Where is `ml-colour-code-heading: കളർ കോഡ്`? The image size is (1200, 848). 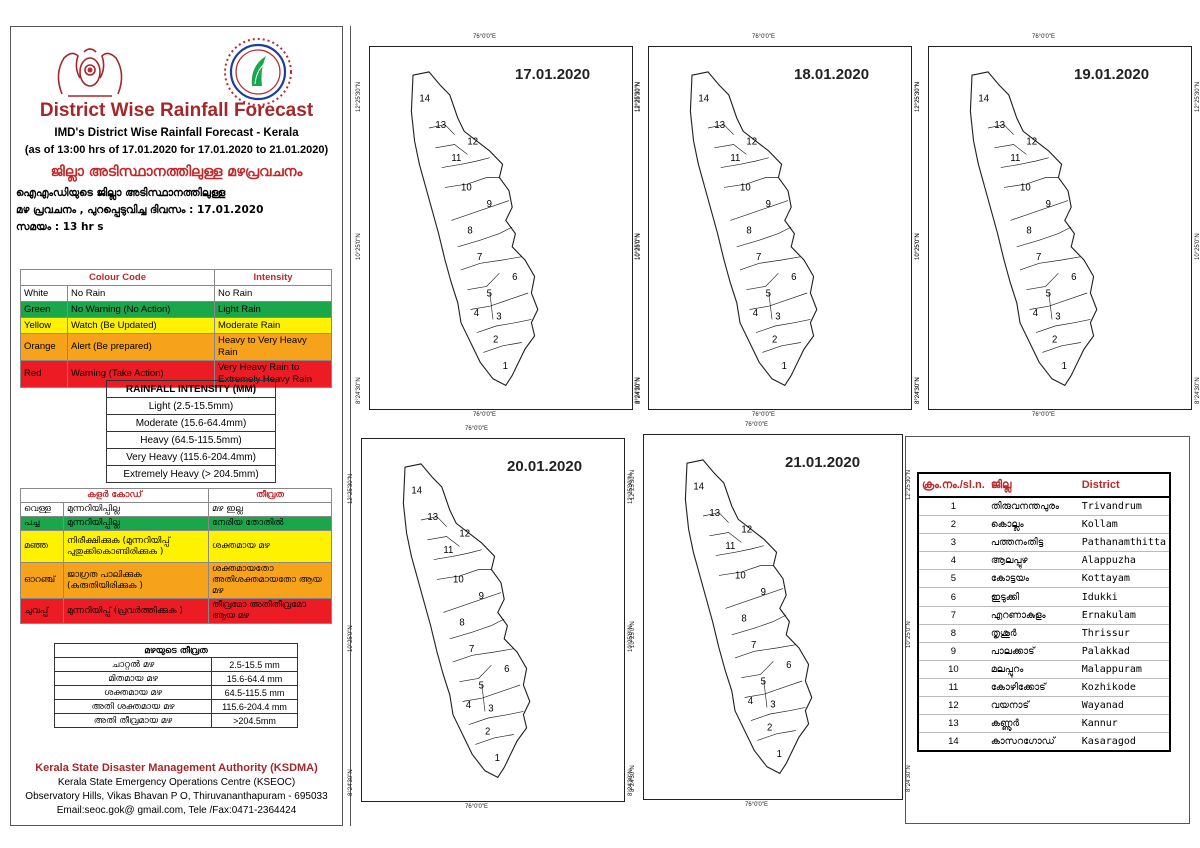 ml-colour-code-heading: കളർ കോഡ് is located at coordinates (114, 495).